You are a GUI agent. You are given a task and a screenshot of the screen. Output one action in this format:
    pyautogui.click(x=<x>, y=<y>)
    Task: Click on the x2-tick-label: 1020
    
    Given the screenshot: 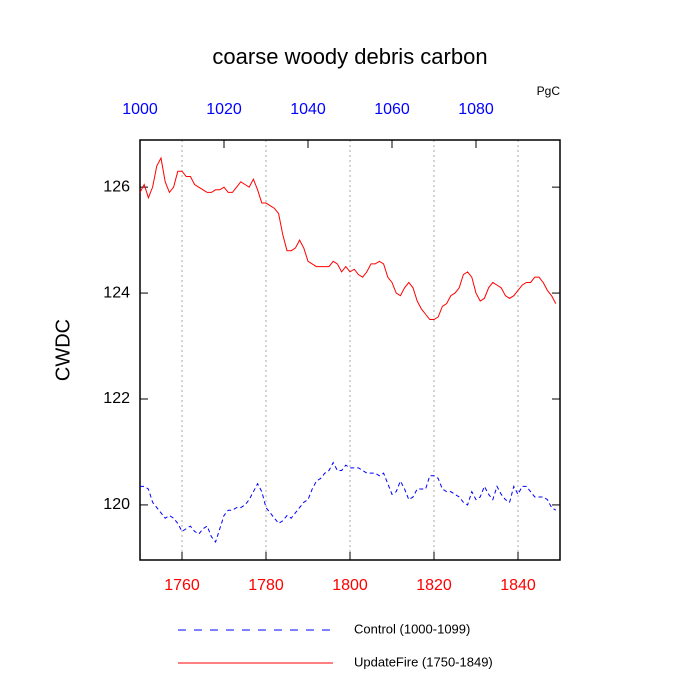 What is the action you would take?
    pyautogui.click(x=224, y=109)
    